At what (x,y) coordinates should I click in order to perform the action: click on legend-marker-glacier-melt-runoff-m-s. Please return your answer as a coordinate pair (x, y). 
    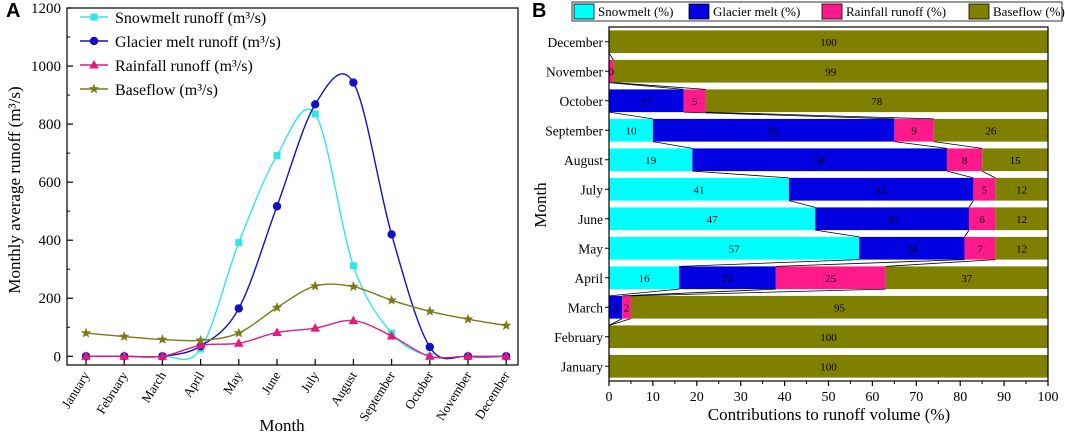
    Looking at the image, I should click on (94, 41).